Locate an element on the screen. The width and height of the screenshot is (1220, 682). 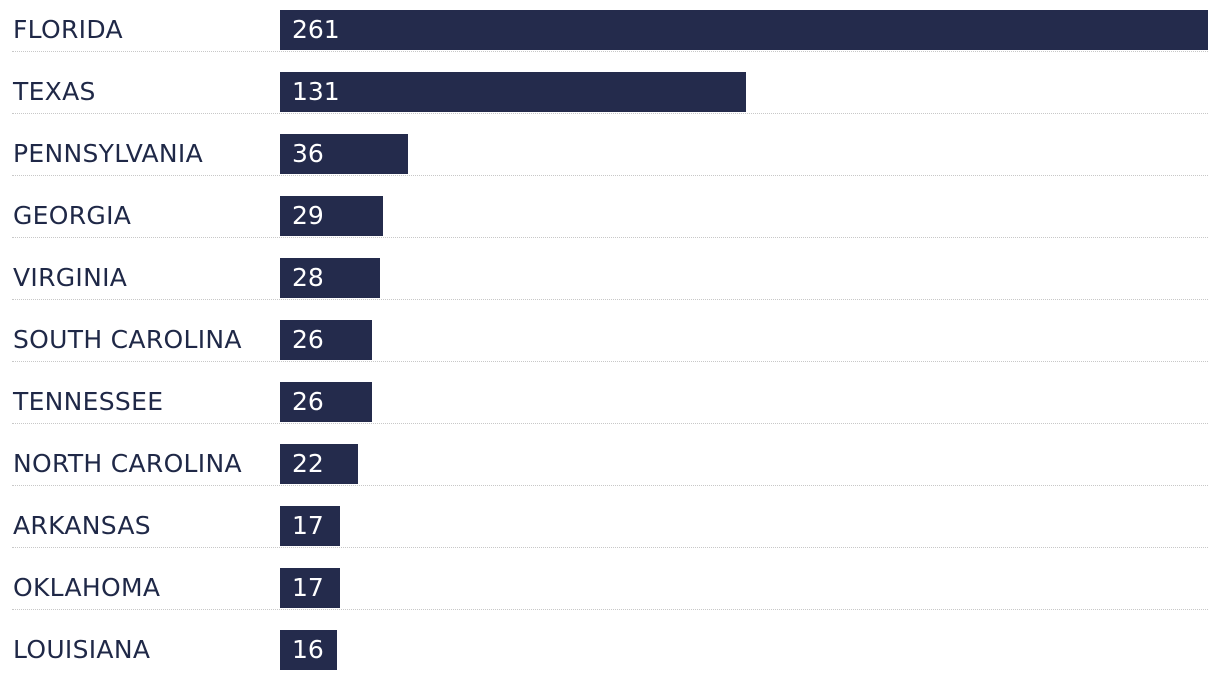
bar-value-label: 36 is located at coordinates (308, 153).